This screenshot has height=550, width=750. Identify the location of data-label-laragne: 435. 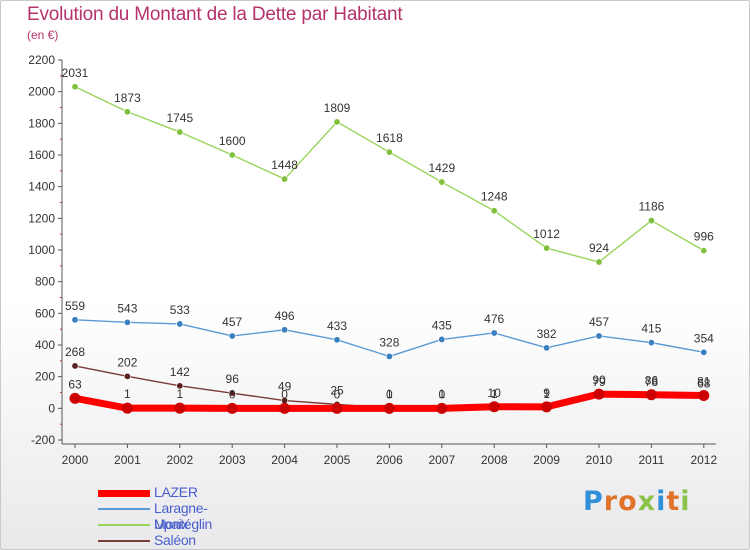
(442, 325).